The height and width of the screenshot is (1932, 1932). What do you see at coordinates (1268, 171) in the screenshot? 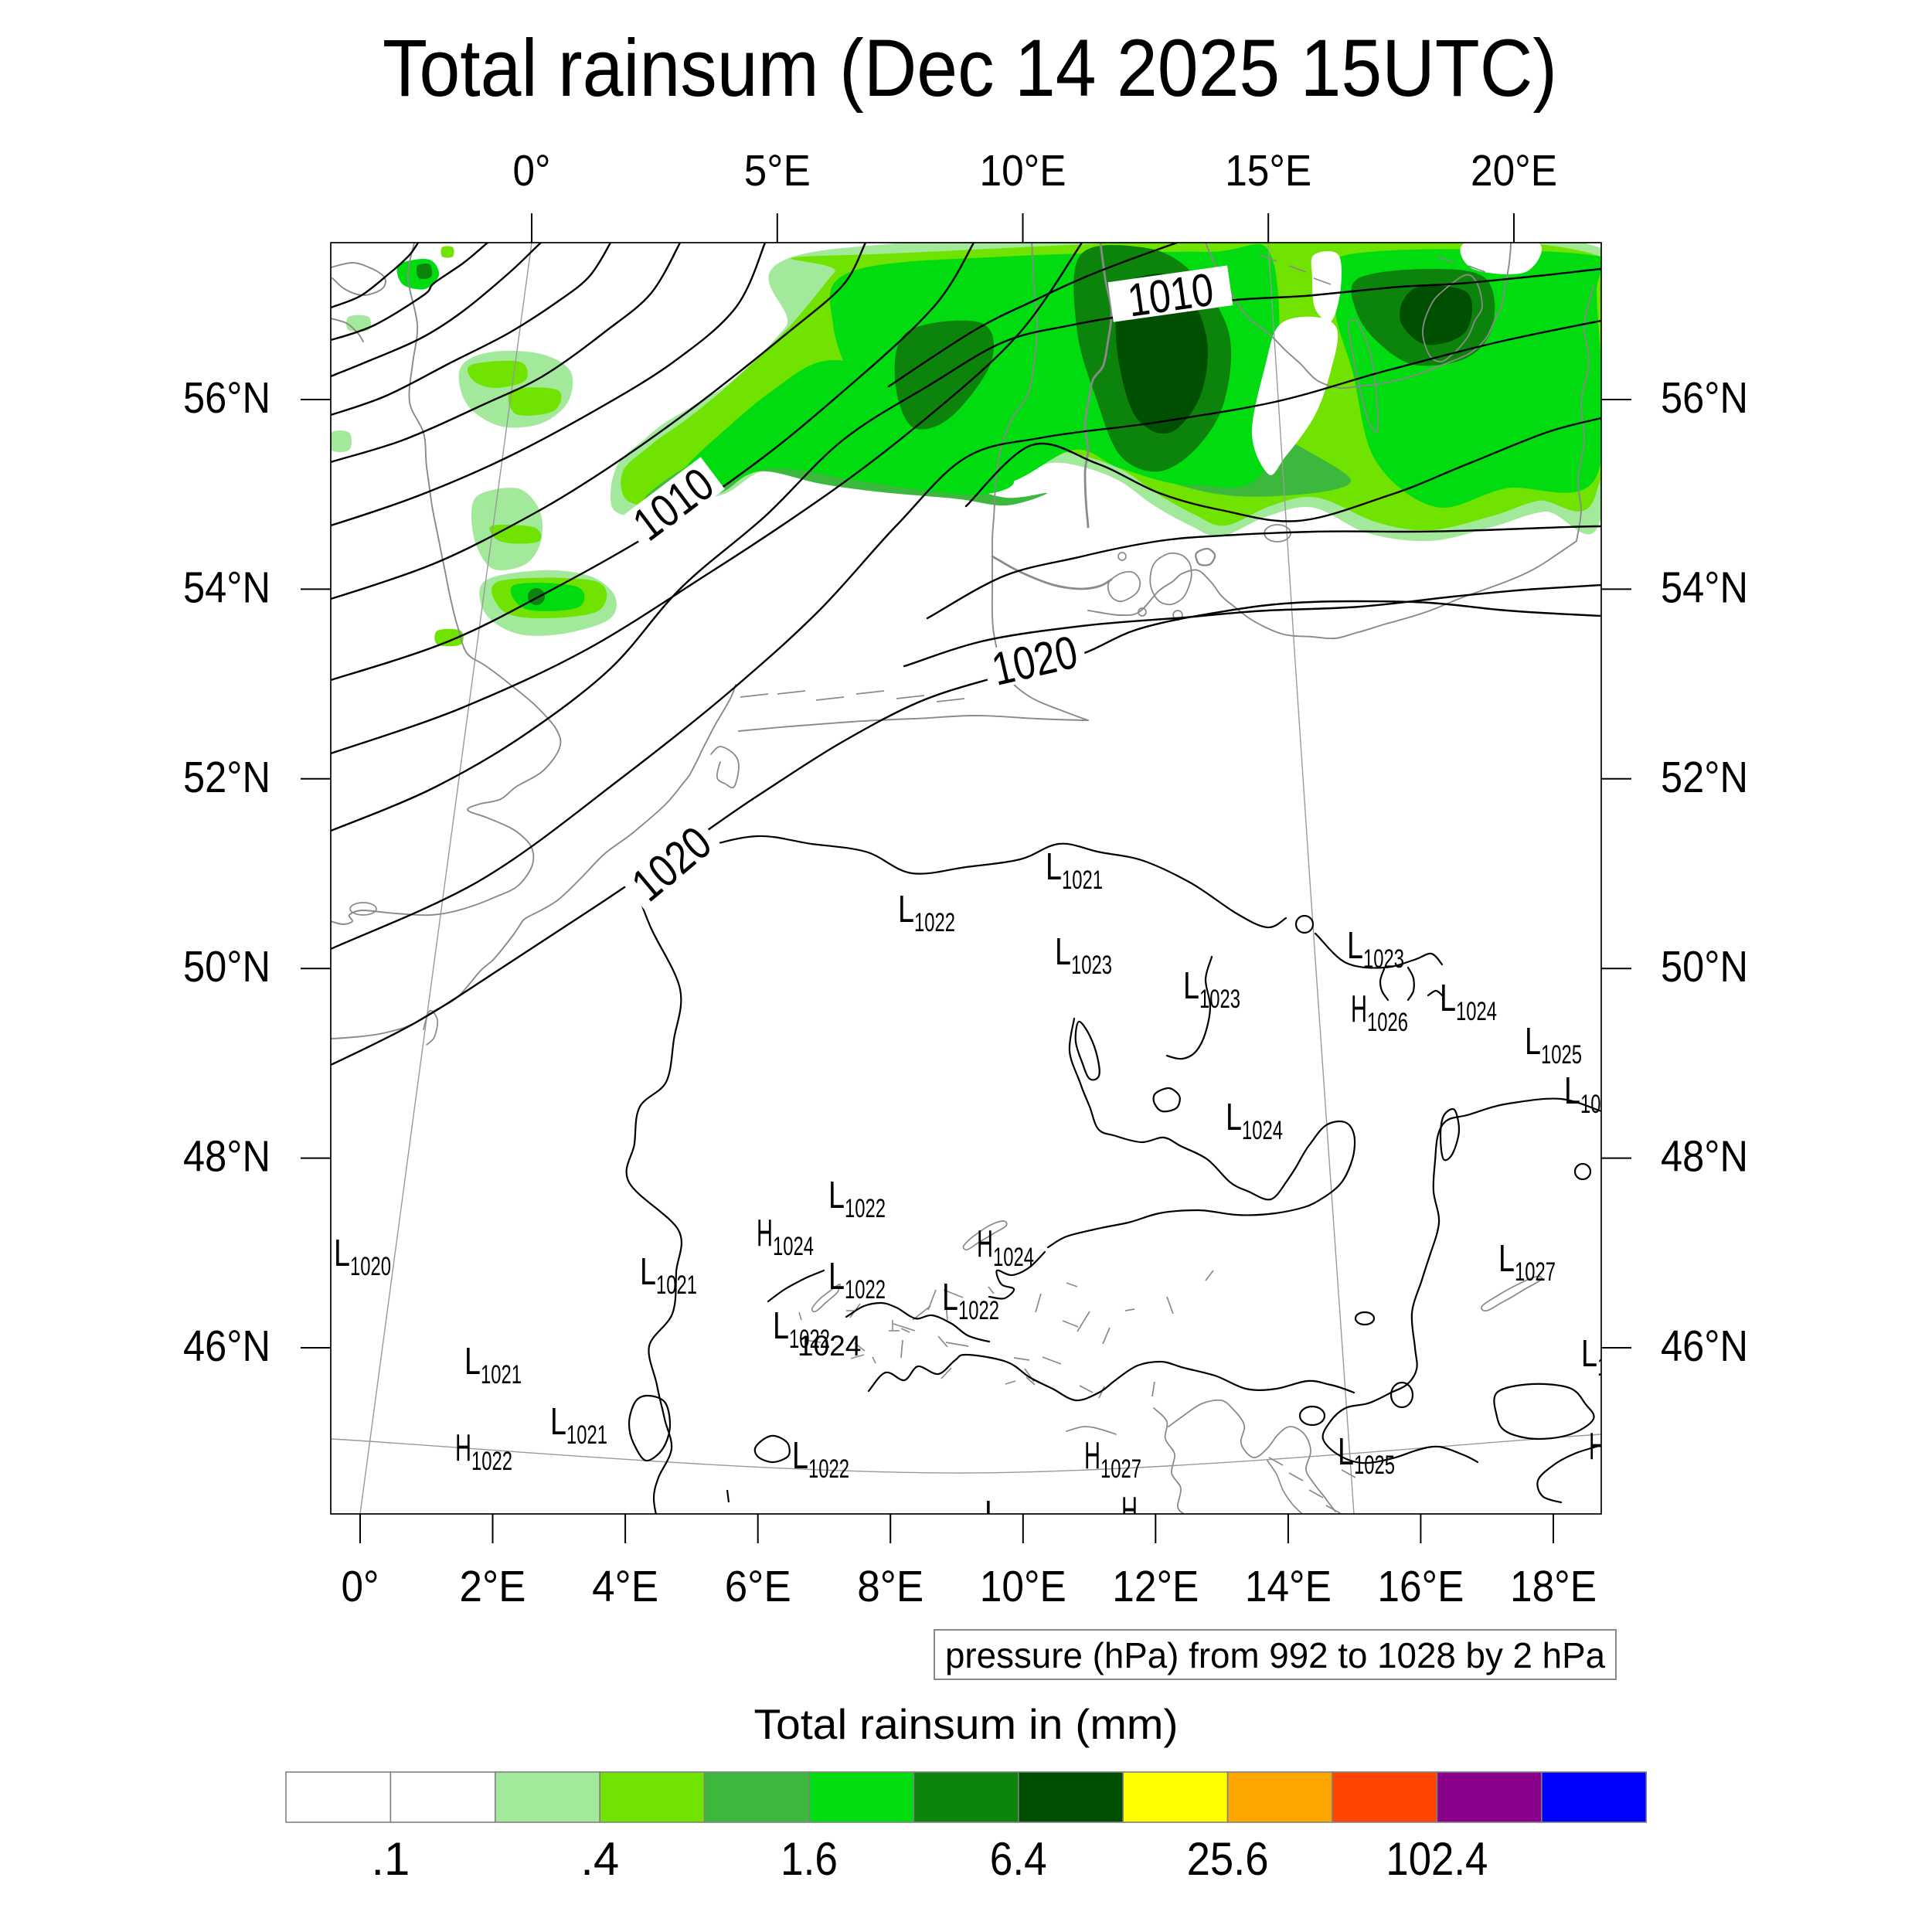
I see `svg-text: 15°E` at bounding box center [1268, 171].